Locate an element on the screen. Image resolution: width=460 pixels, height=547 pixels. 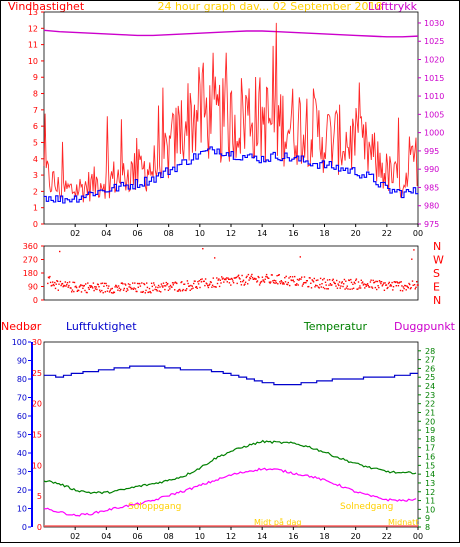
direction-tick-label: 90 is located at coordinates (33, 287).